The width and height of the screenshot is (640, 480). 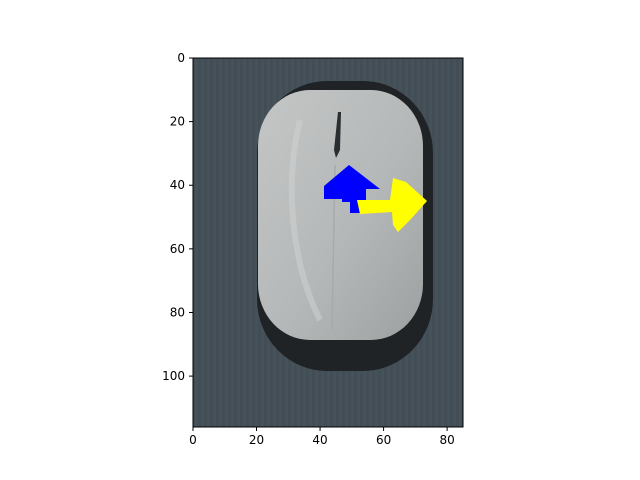 What do you see at coordinates (177, 185) in the screenshot?
I see `y-tick-label: 40` at bounding box center [177, 185].